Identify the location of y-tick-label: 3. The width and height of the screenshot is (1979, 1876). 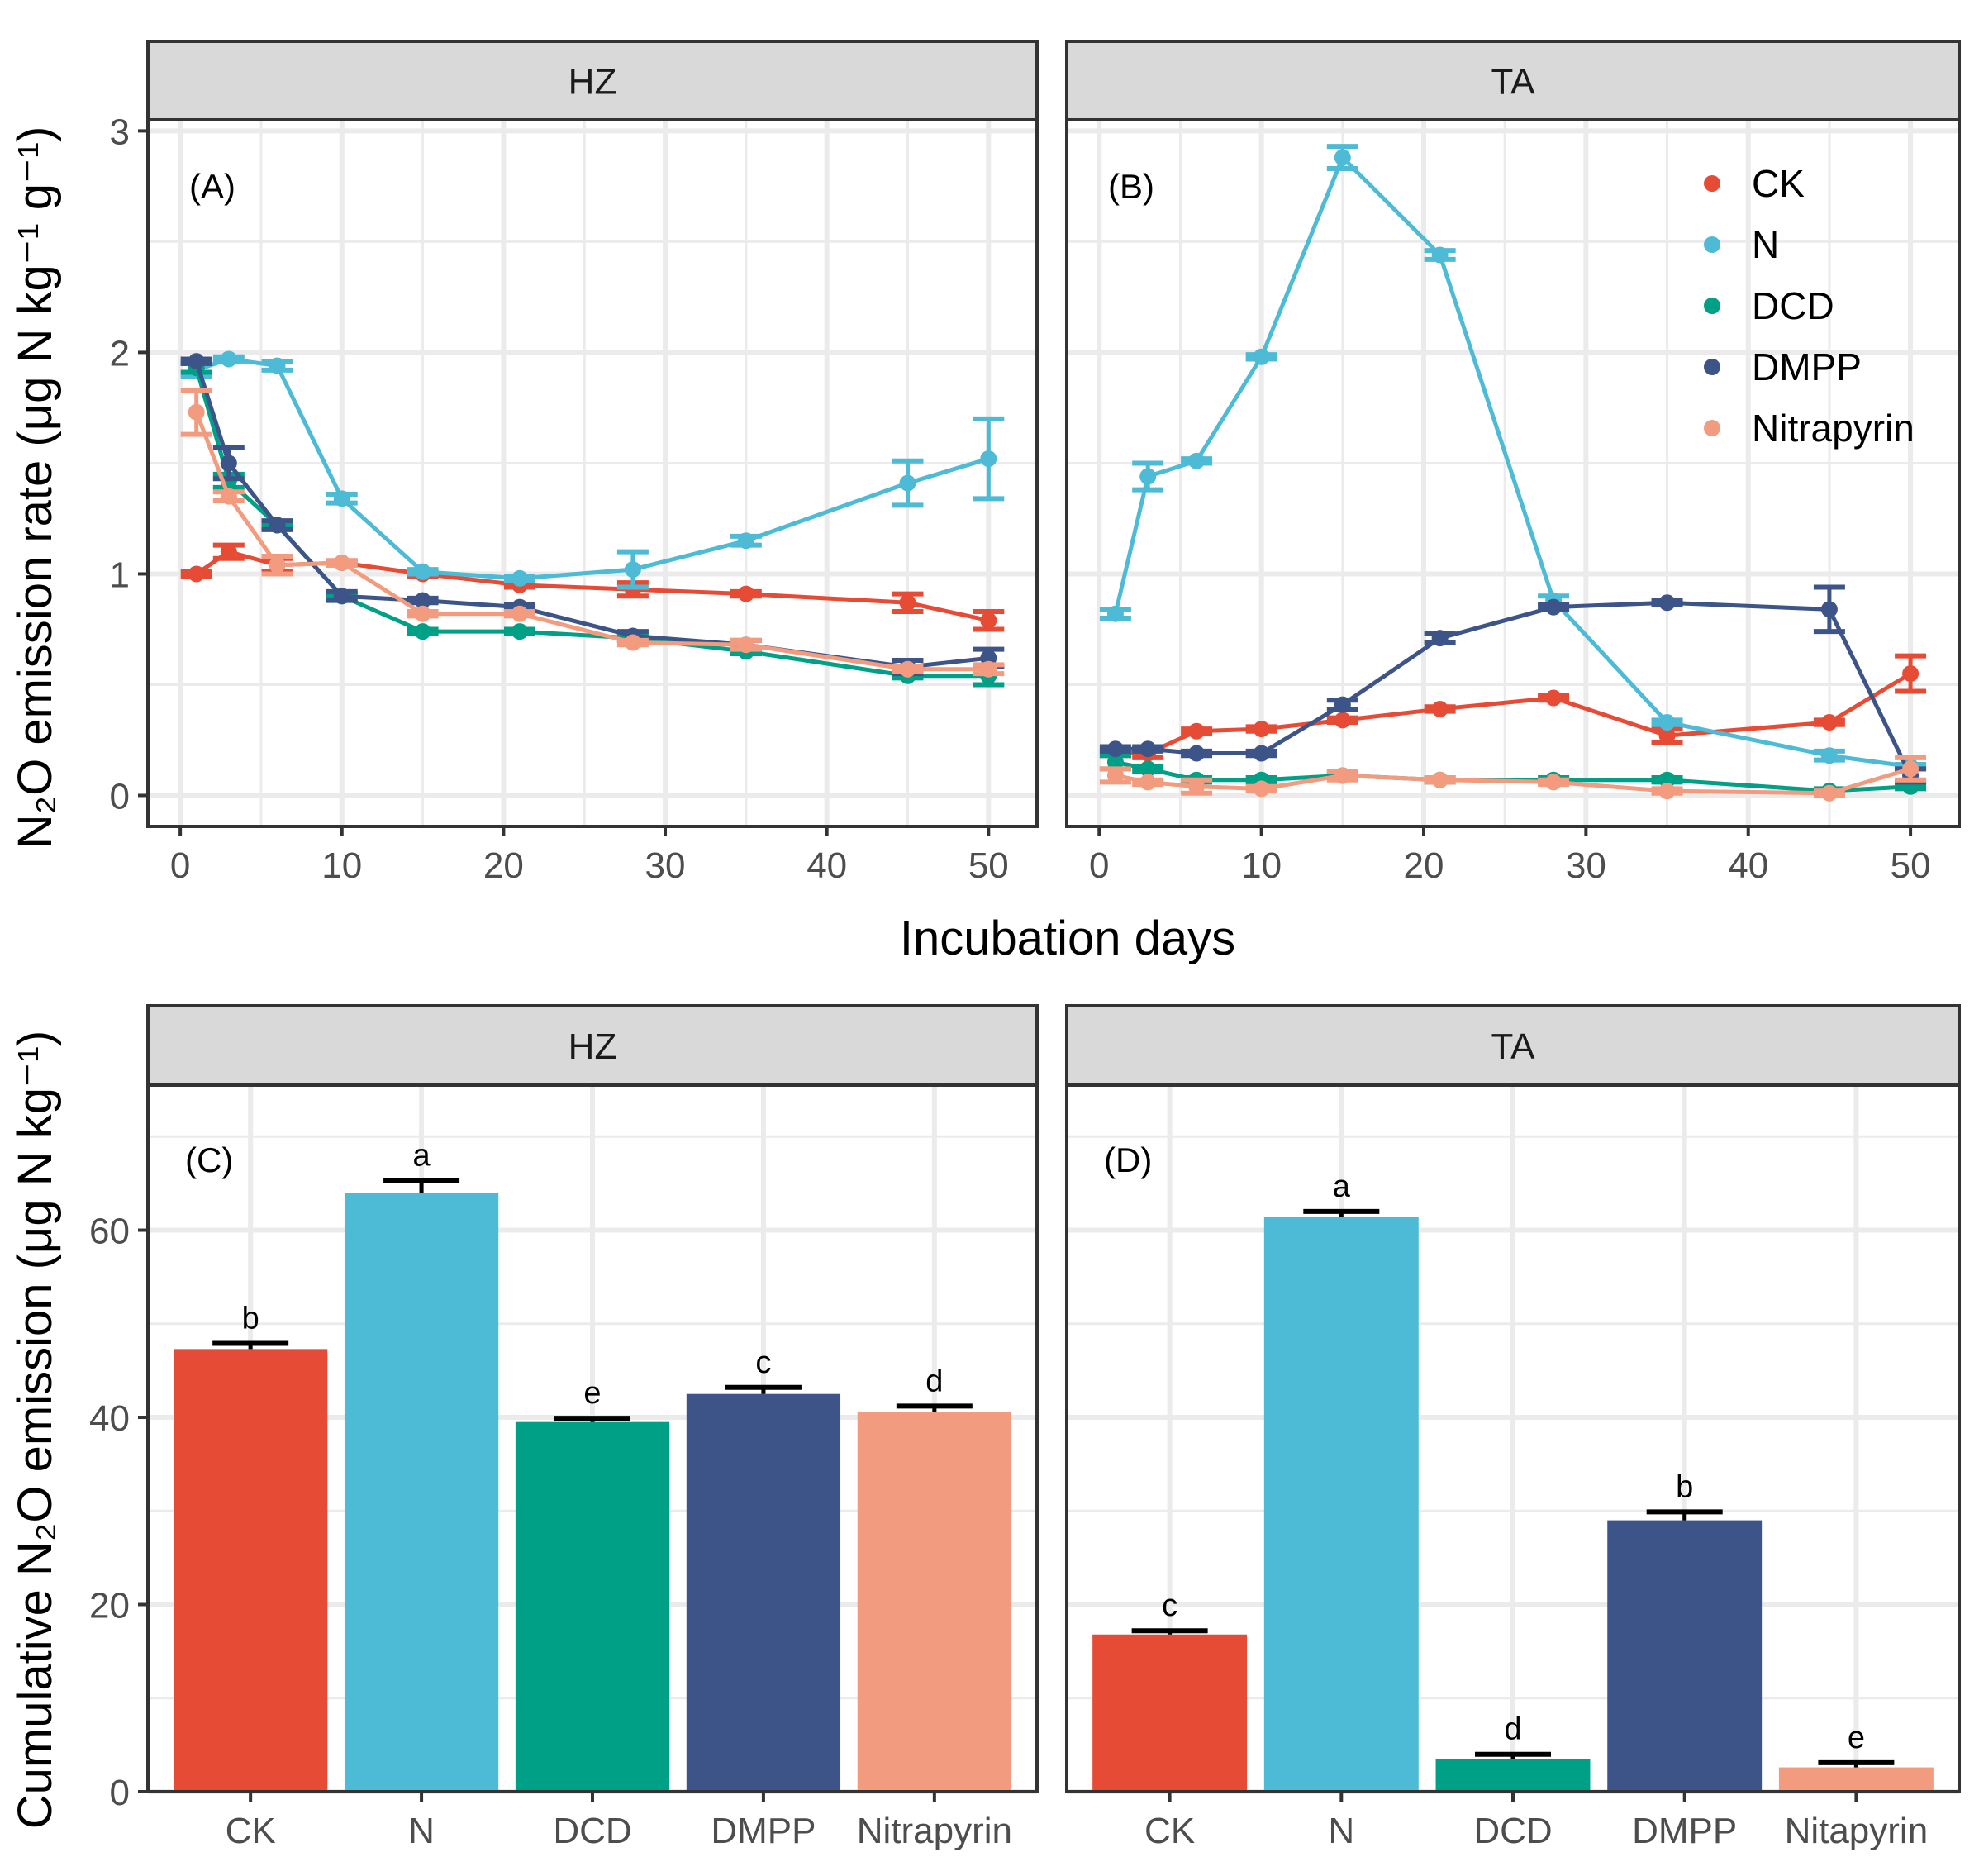
(120, 132).